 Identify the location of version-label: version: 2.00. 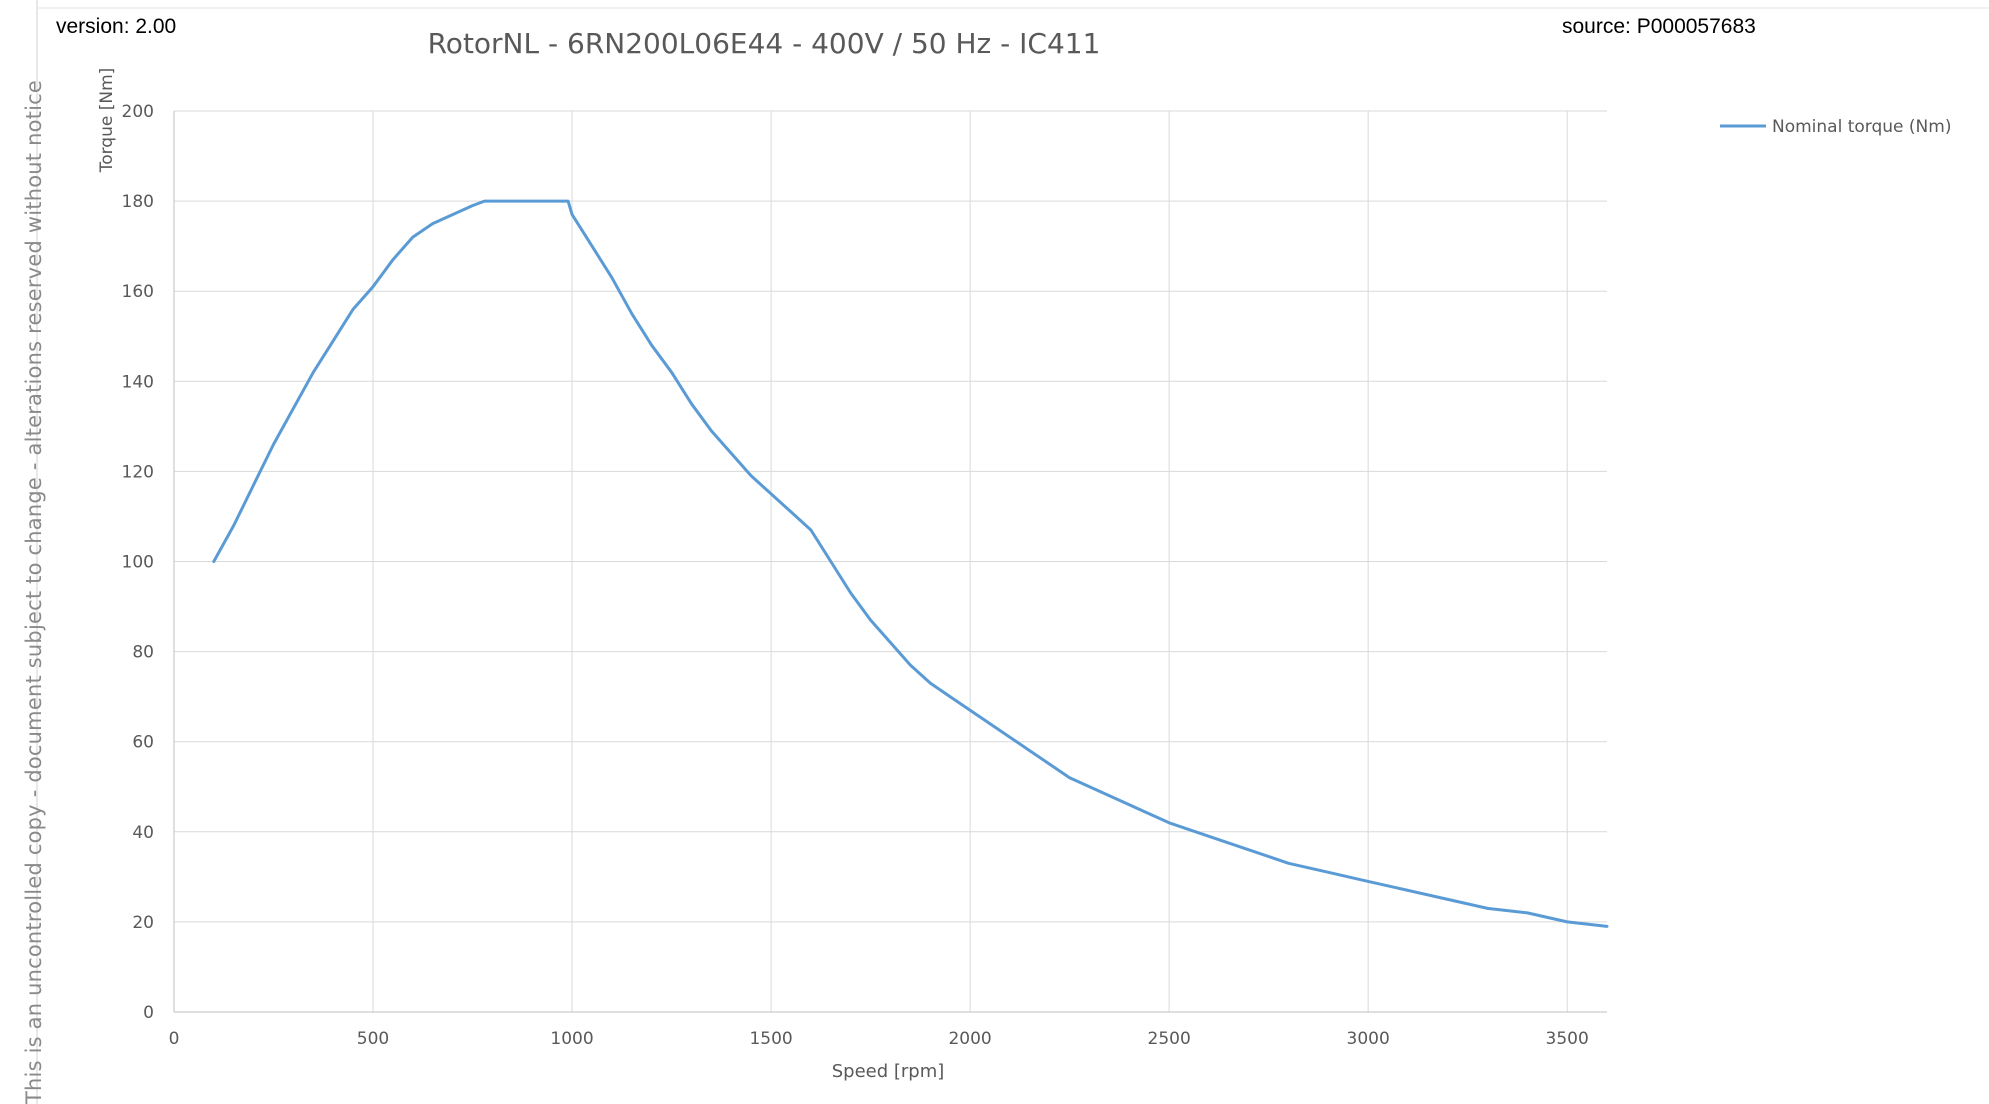
(116, 26).